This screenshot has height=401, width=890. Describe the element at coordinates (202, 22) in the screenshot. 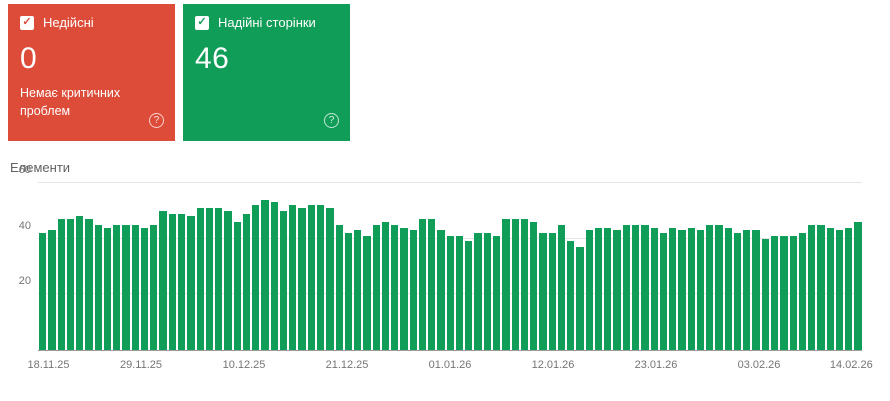

I see `valid-checkbox: ✓` at that location.